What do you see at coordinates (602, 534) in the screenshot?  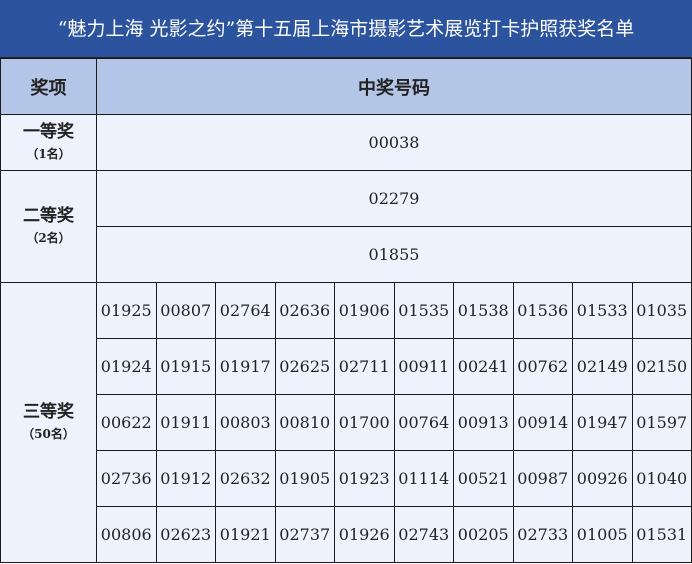 I see `winning-number: 01005` at bounding box center [602, 534].